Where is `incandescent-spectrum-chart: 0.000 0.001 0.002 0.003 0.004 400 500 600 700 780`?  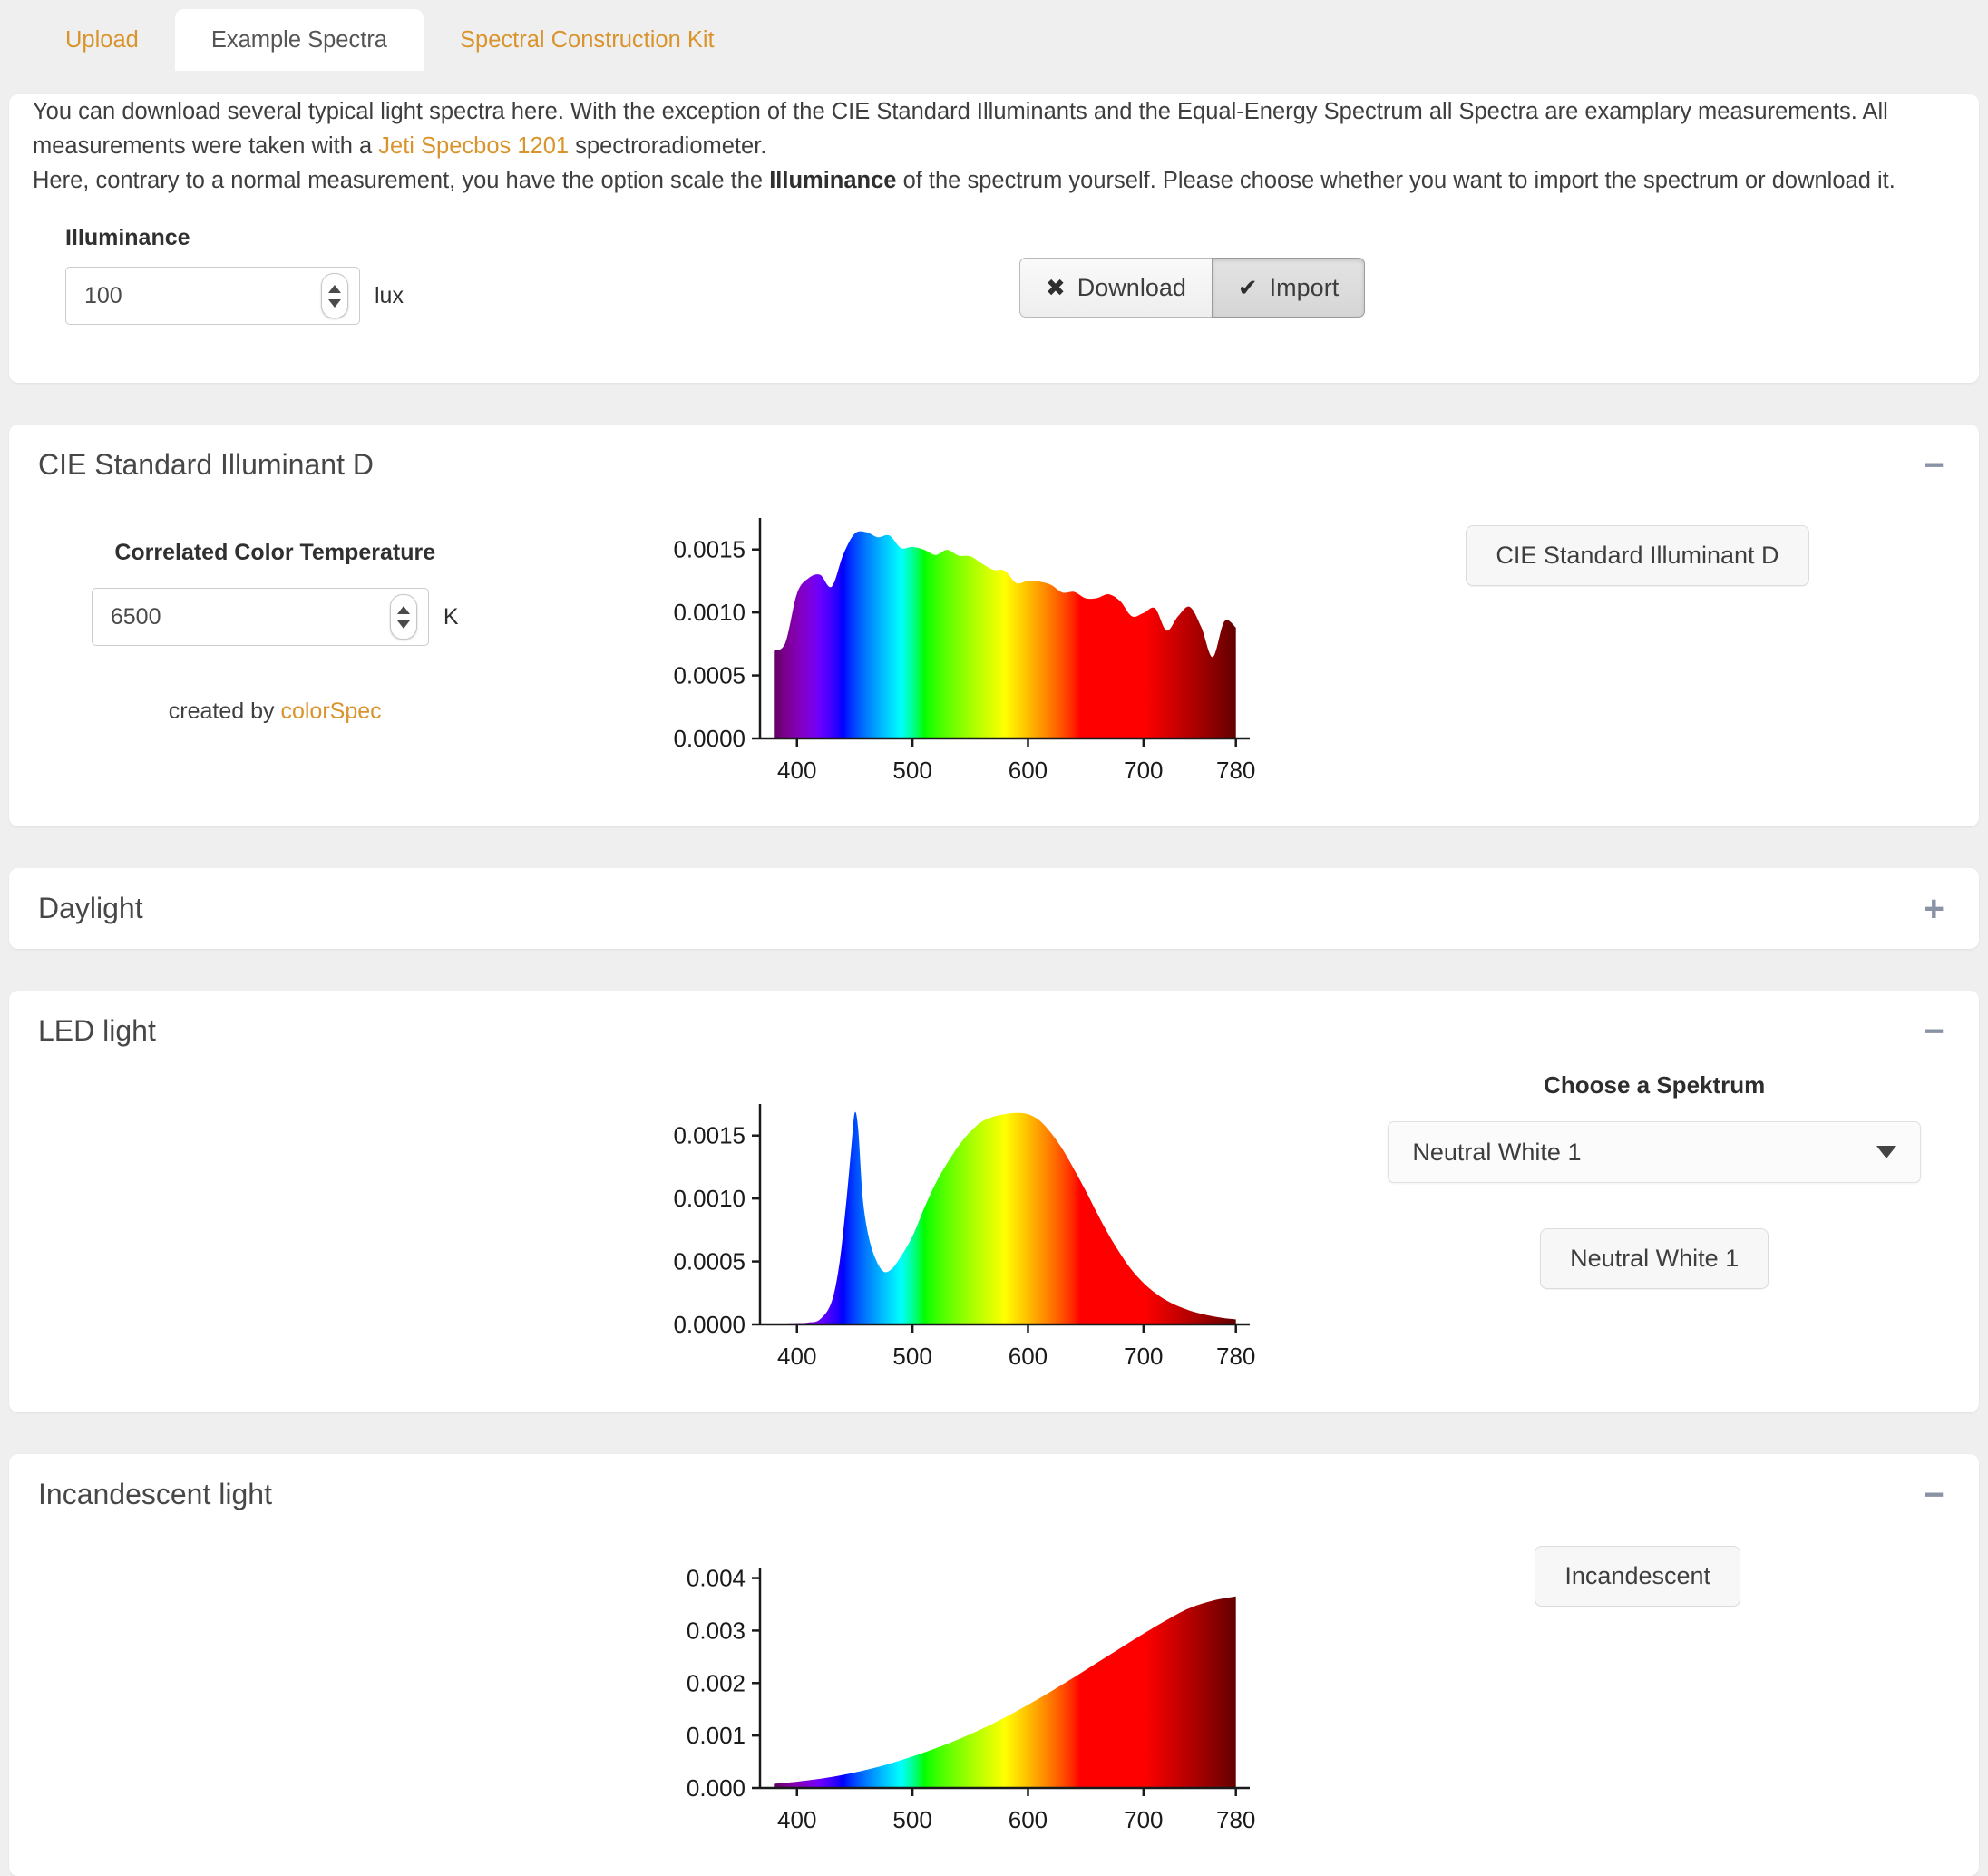
incandescent-spectrum-chart: 0.000 0.001 0.002 0.003 0.004 400 500 600 700 780 is located at coordinates (971, 1699).